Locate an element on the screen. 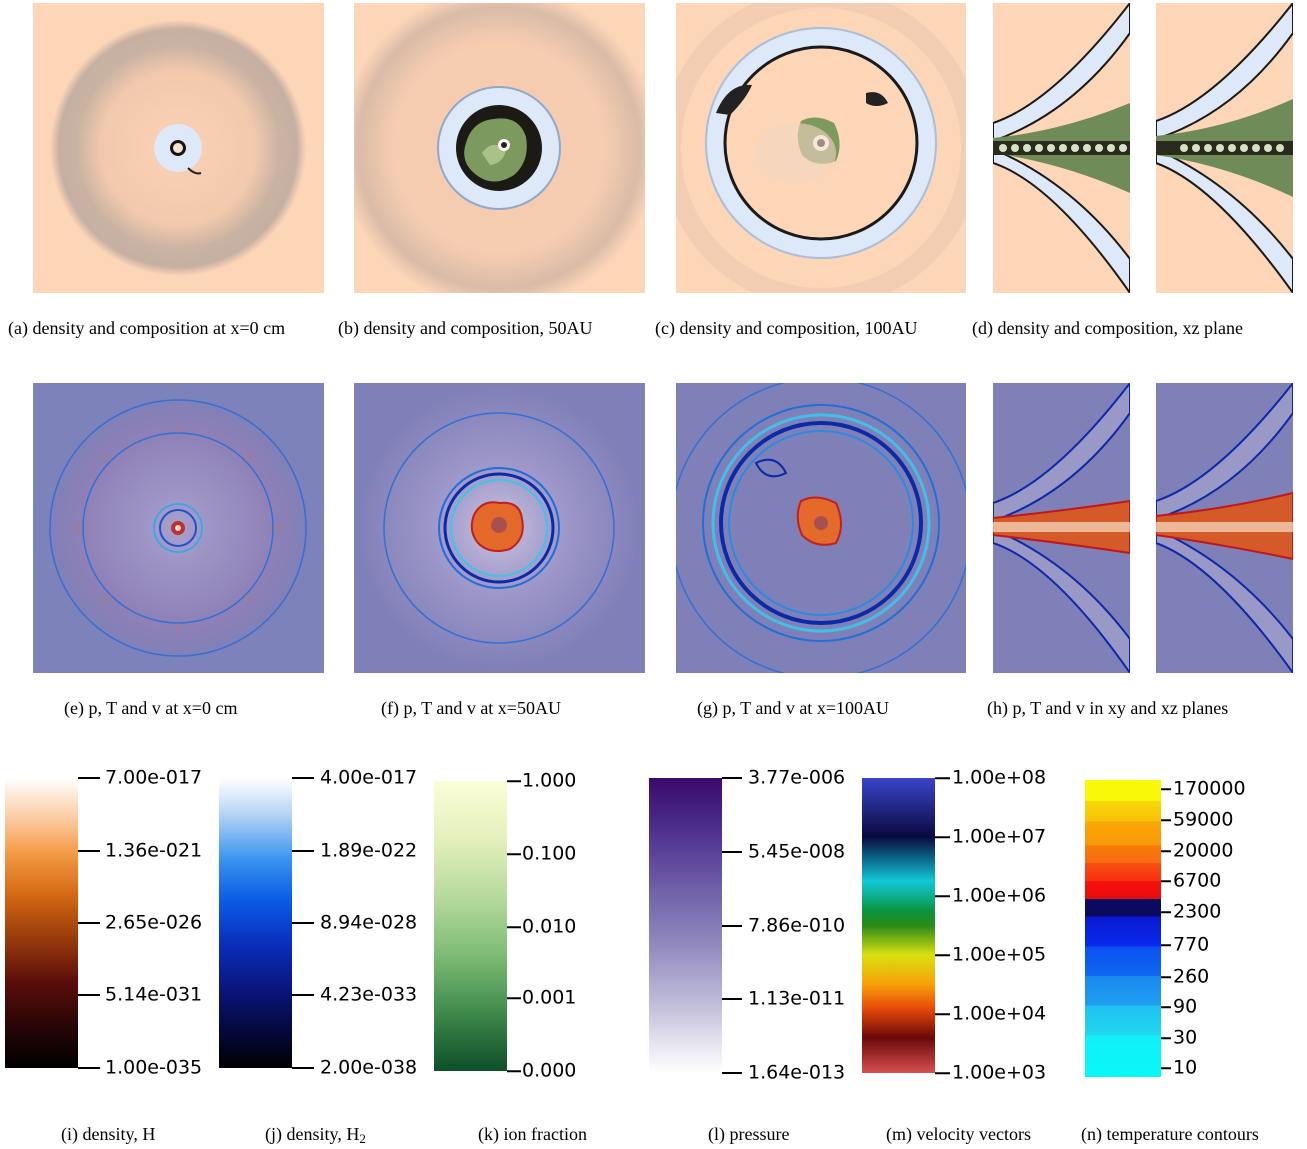  panel-h-ptv-xz-left is located at coordinates (1061, 528).